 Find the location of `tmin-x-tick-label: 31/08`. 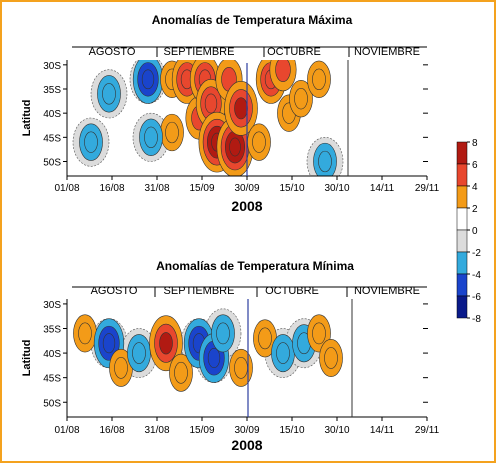

tmin-x-tick-label: 31/08 is located at coordinates (156, 430).